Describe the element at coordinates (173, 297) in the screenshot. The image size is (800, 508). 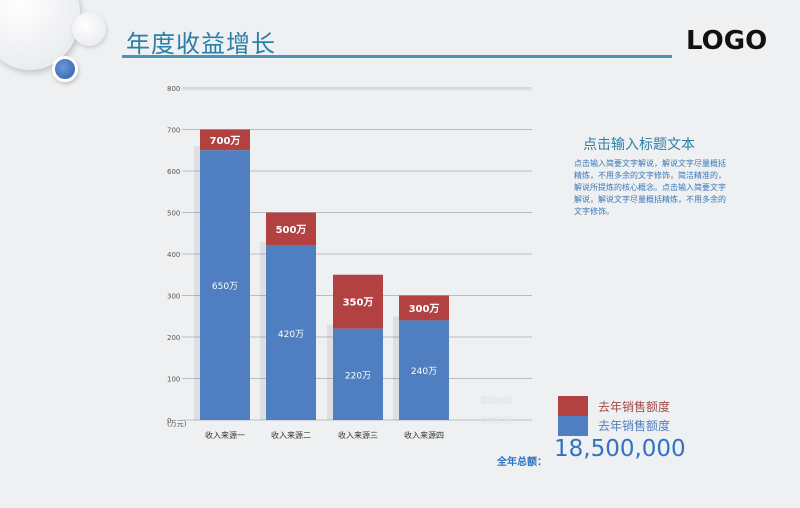
I see `y-tick-label: 300` at that location.